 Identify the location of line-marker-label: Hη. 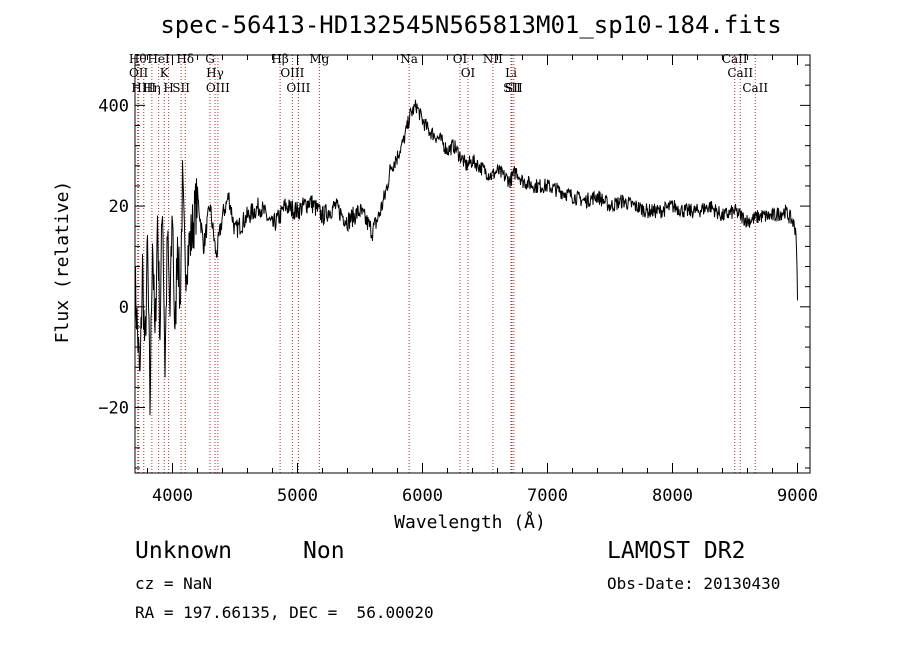
(152, 88).